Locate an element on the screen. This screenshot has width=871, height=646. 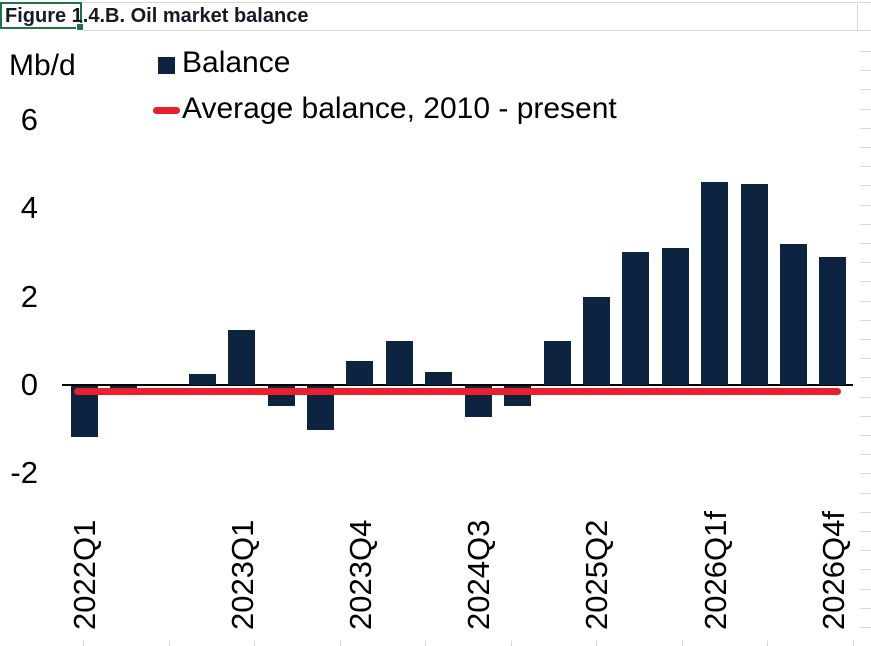
average-balance-line is located at coordinates (457, 392).